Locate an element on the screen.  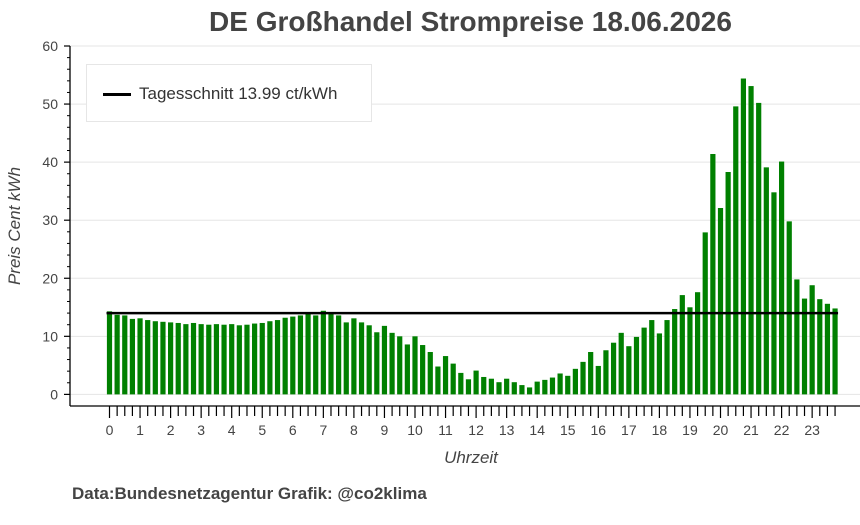
x-tick-label: 2 is located at coordinates (171, 430).